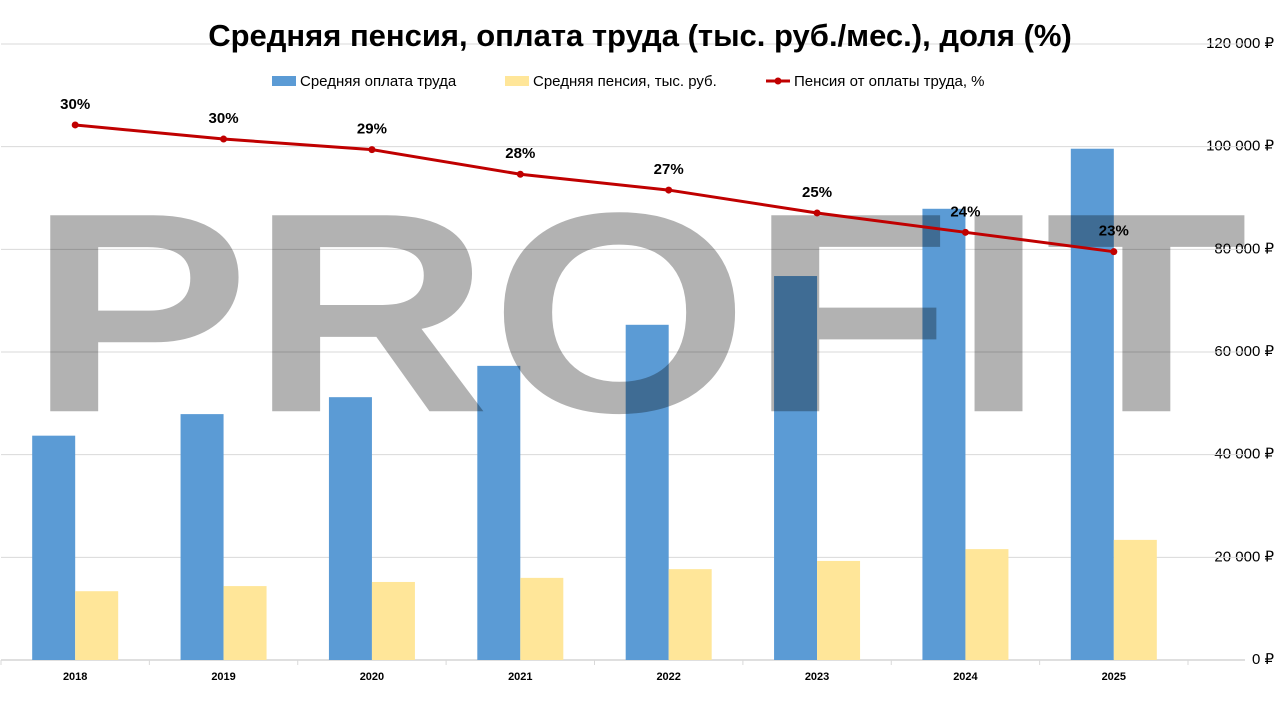 Image resolution: width=1280 pixels, height=712 pixels. Describe the element at coordinates (1244, 248) in the screenshot. I see `y-tick-label: 80 000 ₽` at that location.